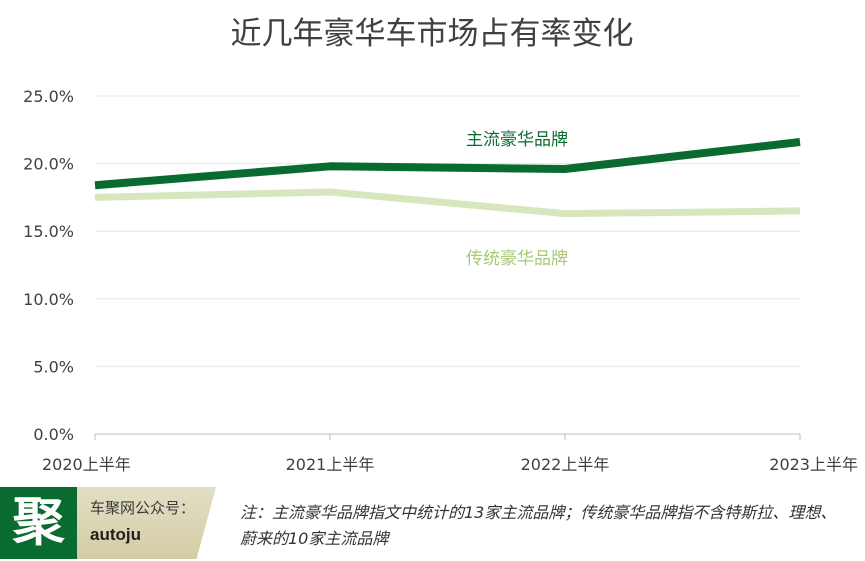 Image resolution: width=865 pixels, height=561 pixels. Describe the element at coordinates (517, 258) in the screenshot. I see `series-label-1: 传统豪华品牌` at that location.